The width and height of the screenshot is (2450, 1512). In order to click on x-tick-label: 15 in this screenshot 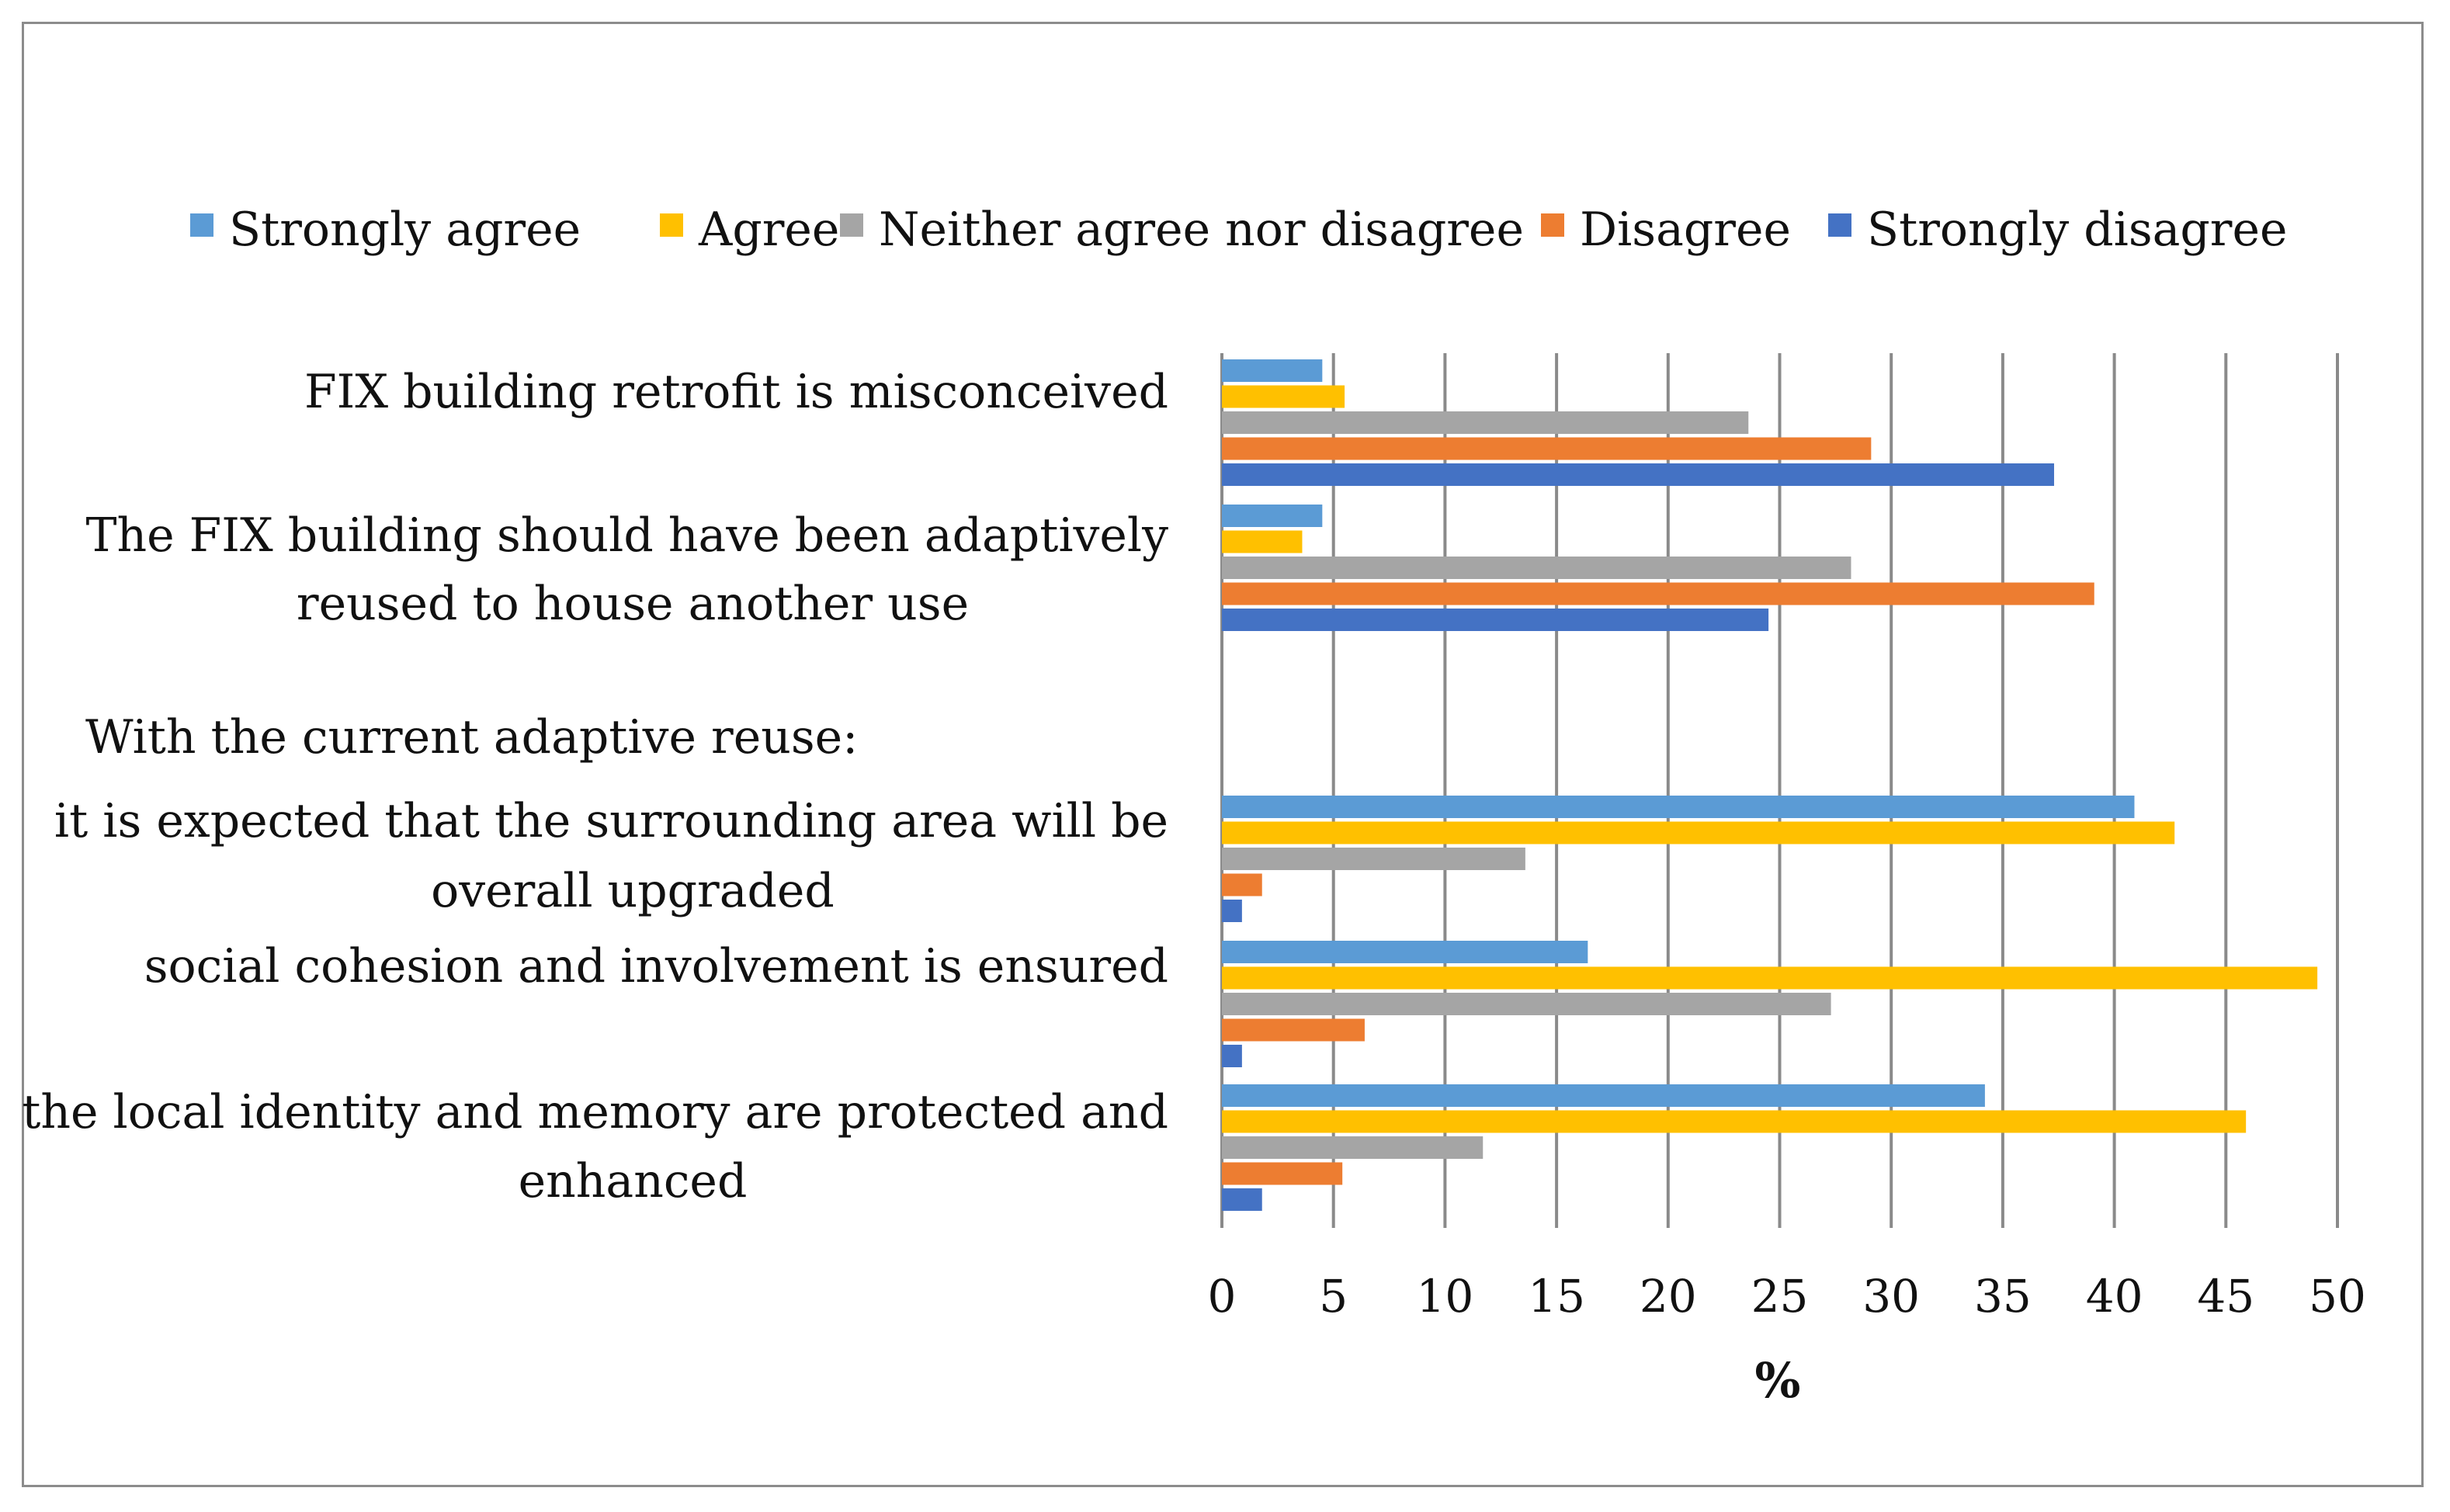, I will do `click(1556, 1296)`.